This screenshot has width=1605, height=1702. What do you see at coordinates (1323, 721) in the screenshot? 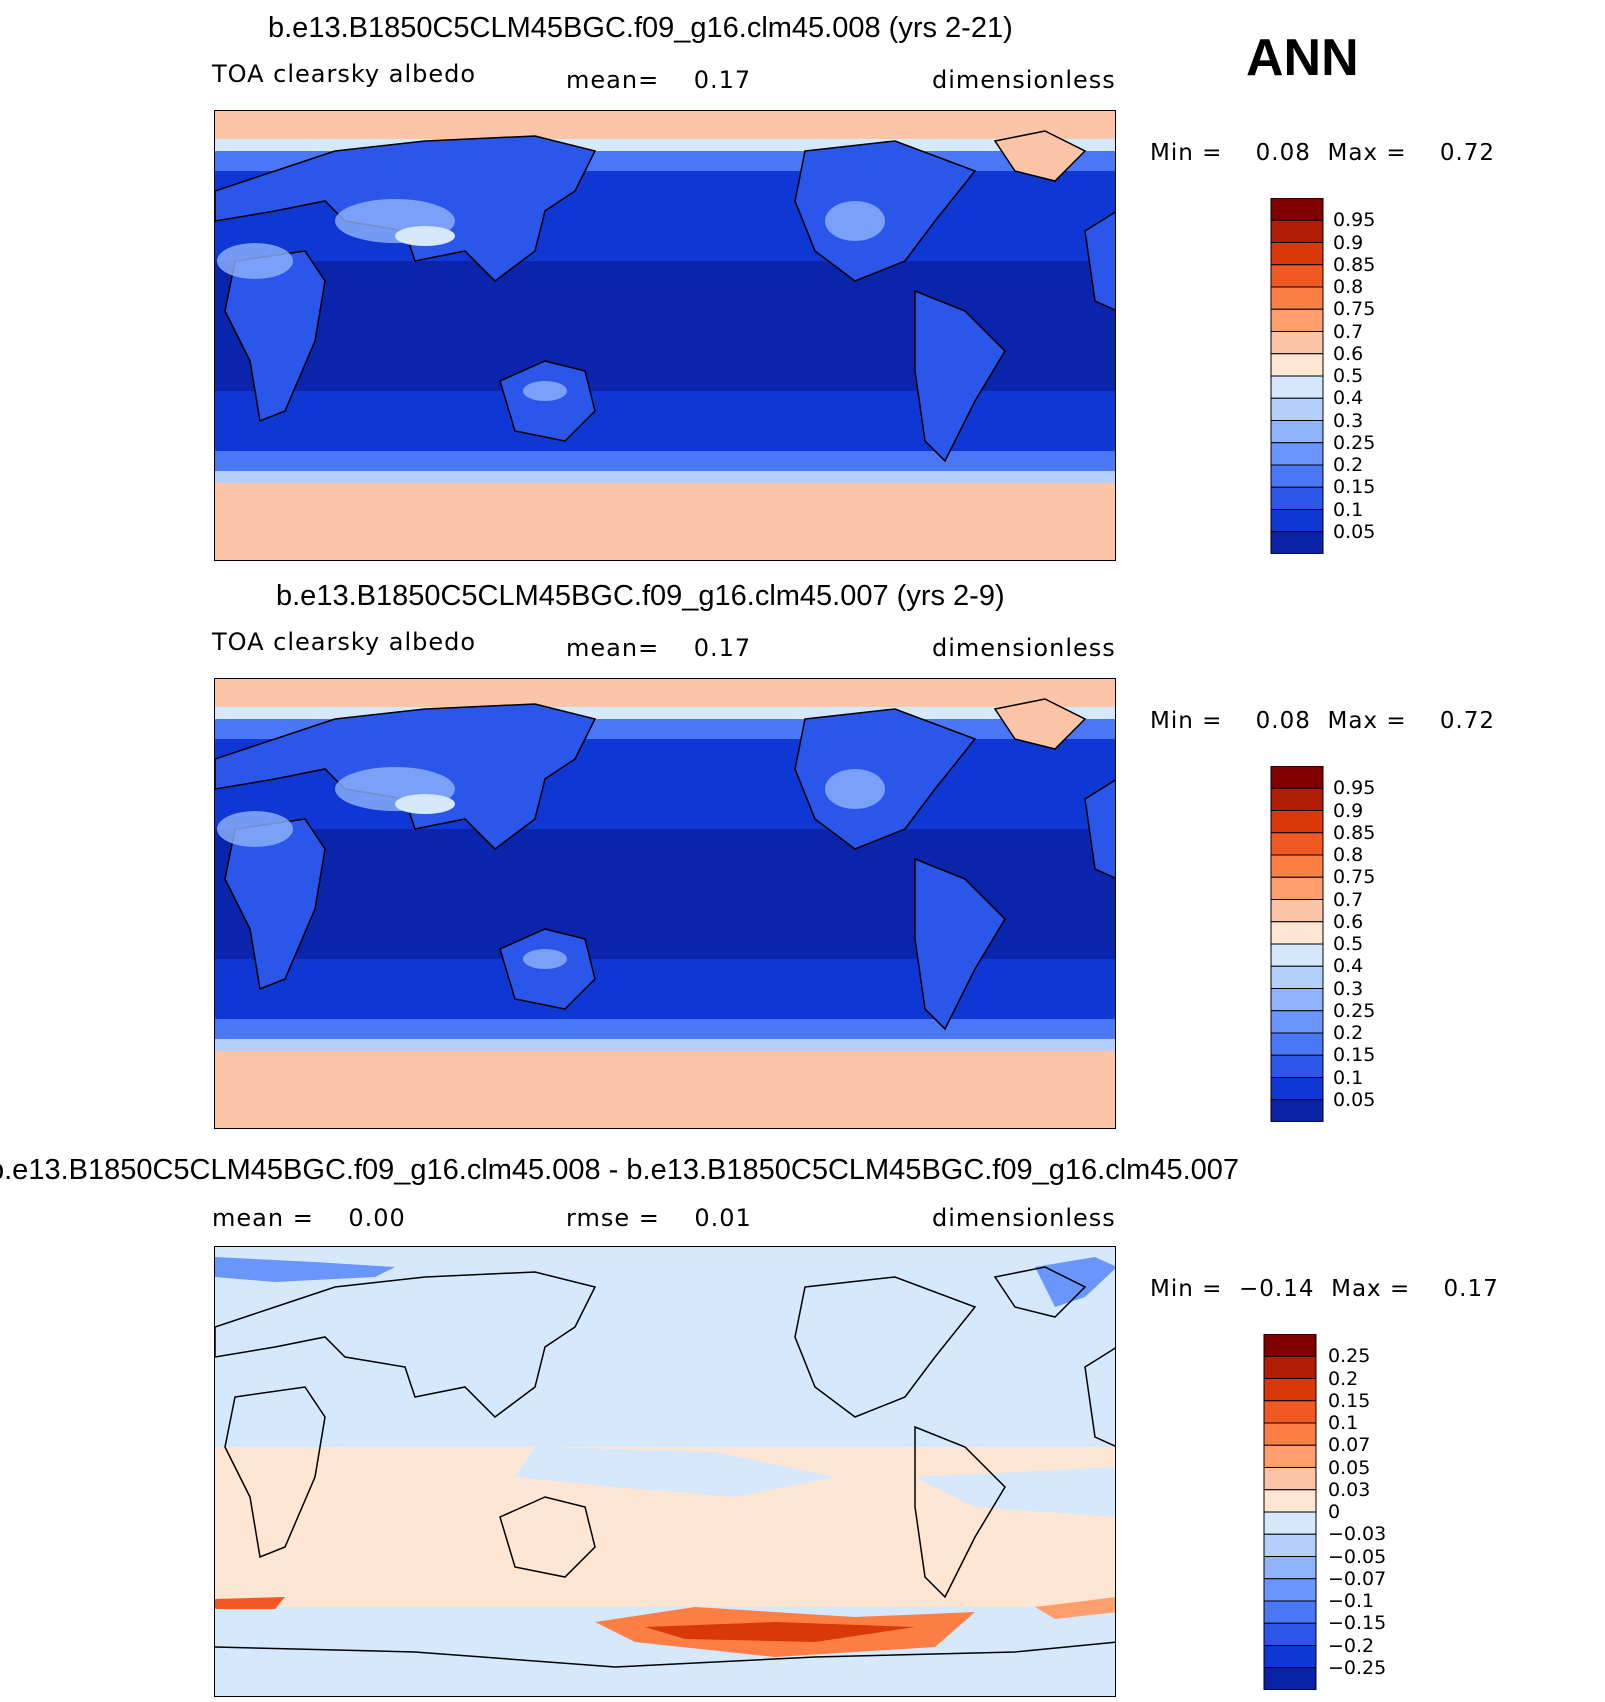
I see `panel-2-minmax: Min = 0.08 Max = 0.72` at bounding box center [1323, 721].